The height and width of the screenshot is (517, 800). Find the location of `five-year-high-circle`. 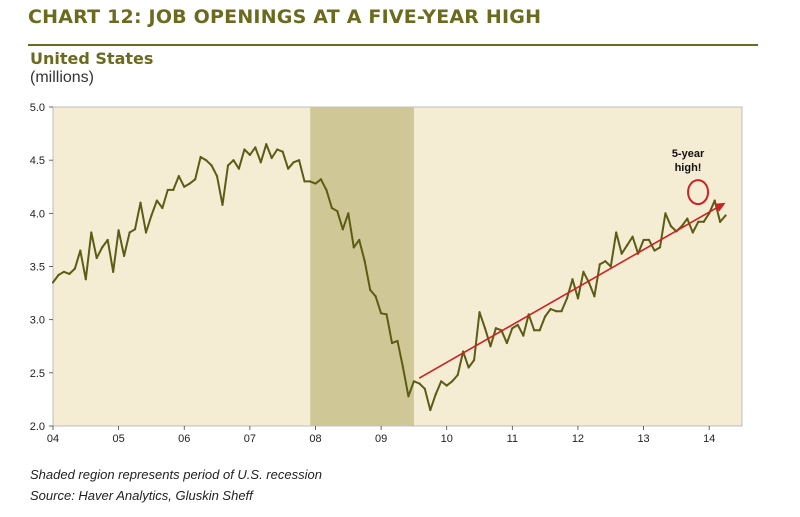

five-year-high-circle is located at coordinates (698, 192).